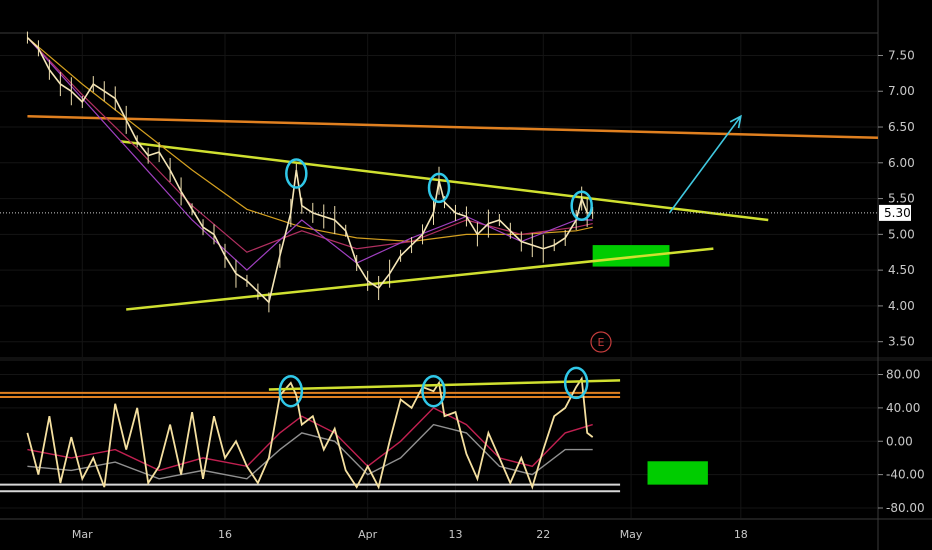 The image size is (932, 550). What do you see at coordinates (901, 306) in the screenshot?
I see `y-tick-label: 4.00` at bounding box center [901, 306].